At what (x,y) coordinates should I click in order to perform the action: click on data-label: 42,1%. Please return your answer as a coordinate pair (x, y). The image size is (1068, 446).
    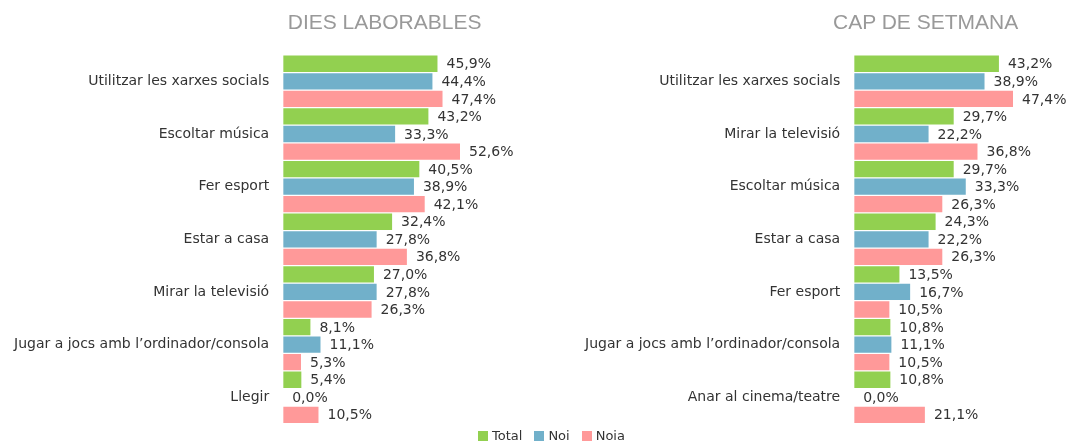
    Looking at the image, I should click on (456, 203).